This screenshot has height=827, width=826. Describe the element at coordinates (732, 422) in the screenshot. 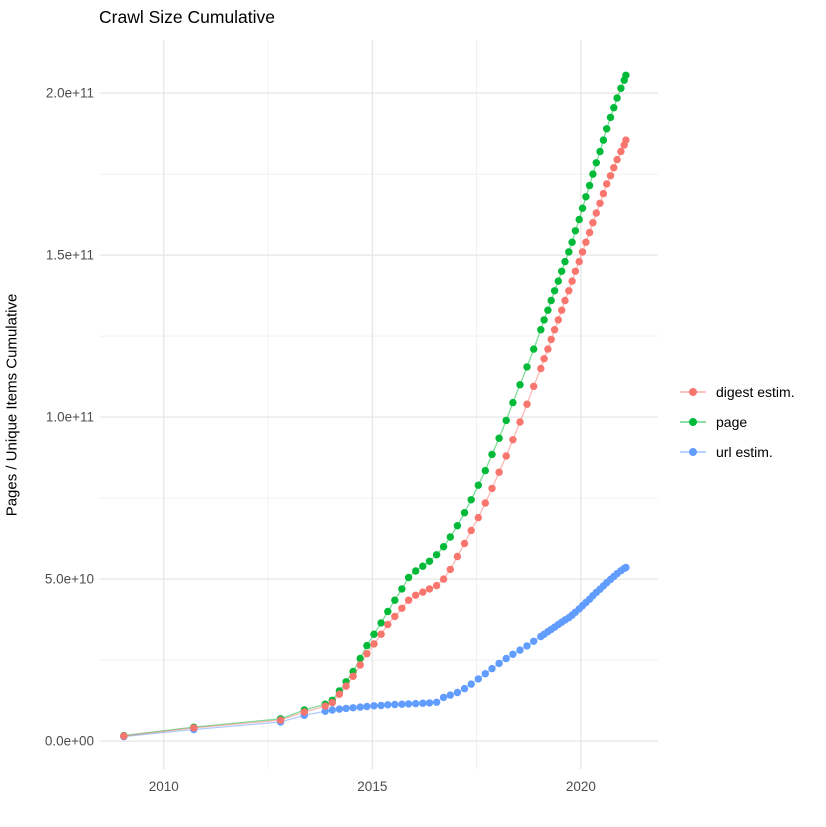

I see `legend-label-page: page` at that location.